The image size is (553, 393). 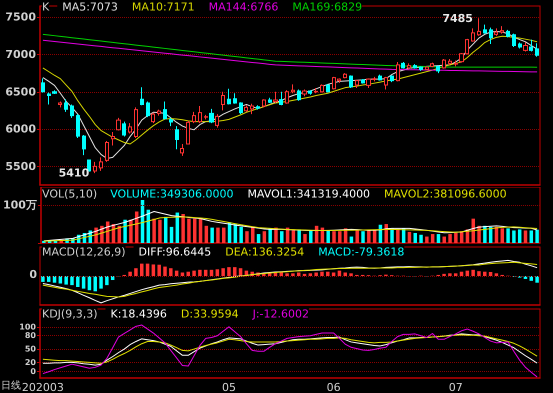 I want to click on y-tick-label: 100万, so click(x=19, y=205).